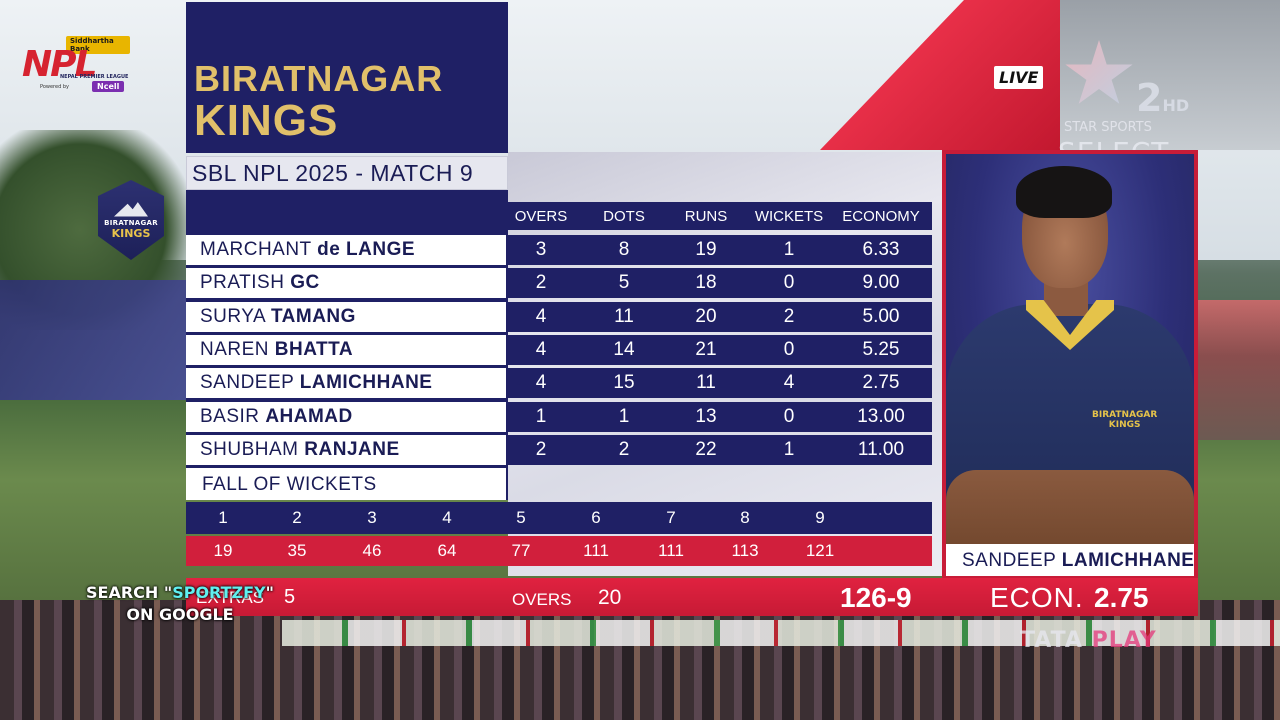 Image resolution: width=1280 pixels, height=720 pixels. What do you see at coordinates (223, 550) in the screenshot?
I see `fow-score: 19` at bounding box center [223, 550].